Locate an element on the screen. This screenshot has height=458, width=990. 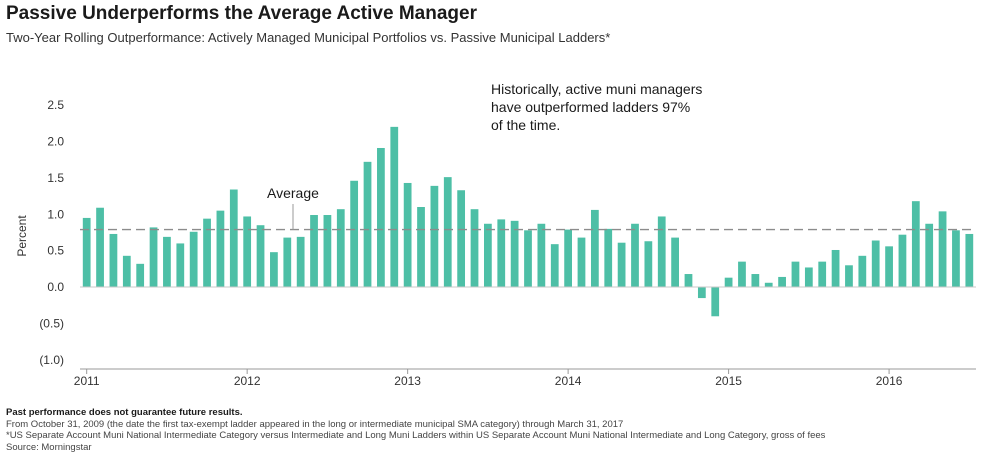
x-tick-label: 2016 is located at coordinates (889, 381).